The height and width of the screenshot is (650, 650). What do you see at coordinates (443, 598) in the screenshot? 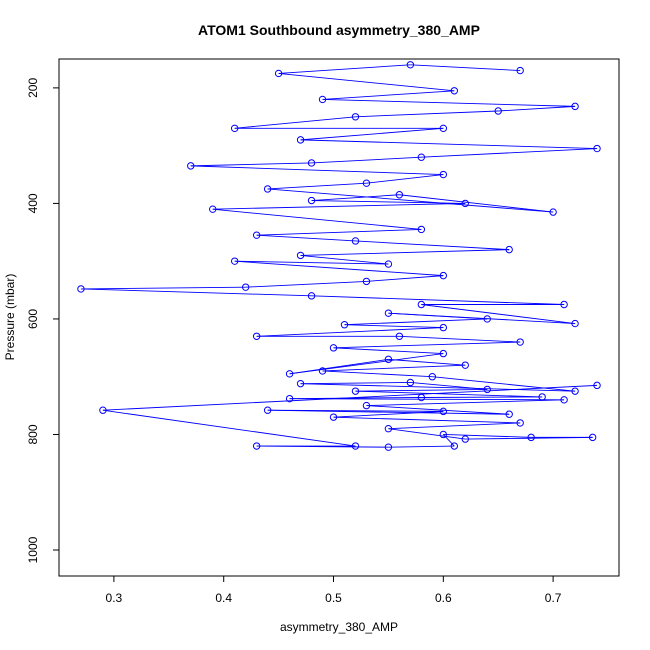
I see `x-tick-label: 0.6` at bounding box center [443, 598].